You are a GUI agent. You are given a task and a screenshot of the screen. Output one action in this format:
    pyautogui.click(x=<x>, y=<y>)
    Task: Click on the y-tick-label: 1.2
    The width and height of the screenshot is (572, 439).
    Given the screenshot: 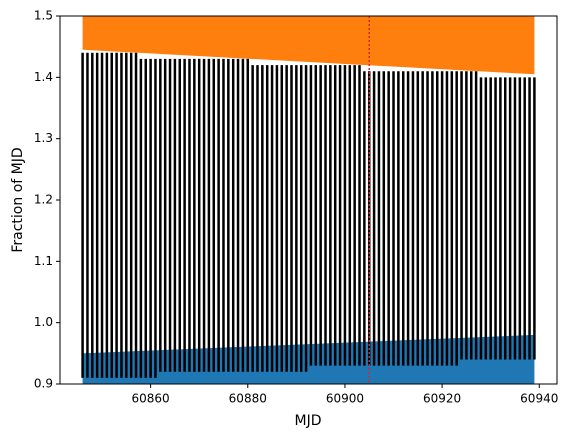 What is the action you would take?
    pyautogui.click(x=43, y=200)
    